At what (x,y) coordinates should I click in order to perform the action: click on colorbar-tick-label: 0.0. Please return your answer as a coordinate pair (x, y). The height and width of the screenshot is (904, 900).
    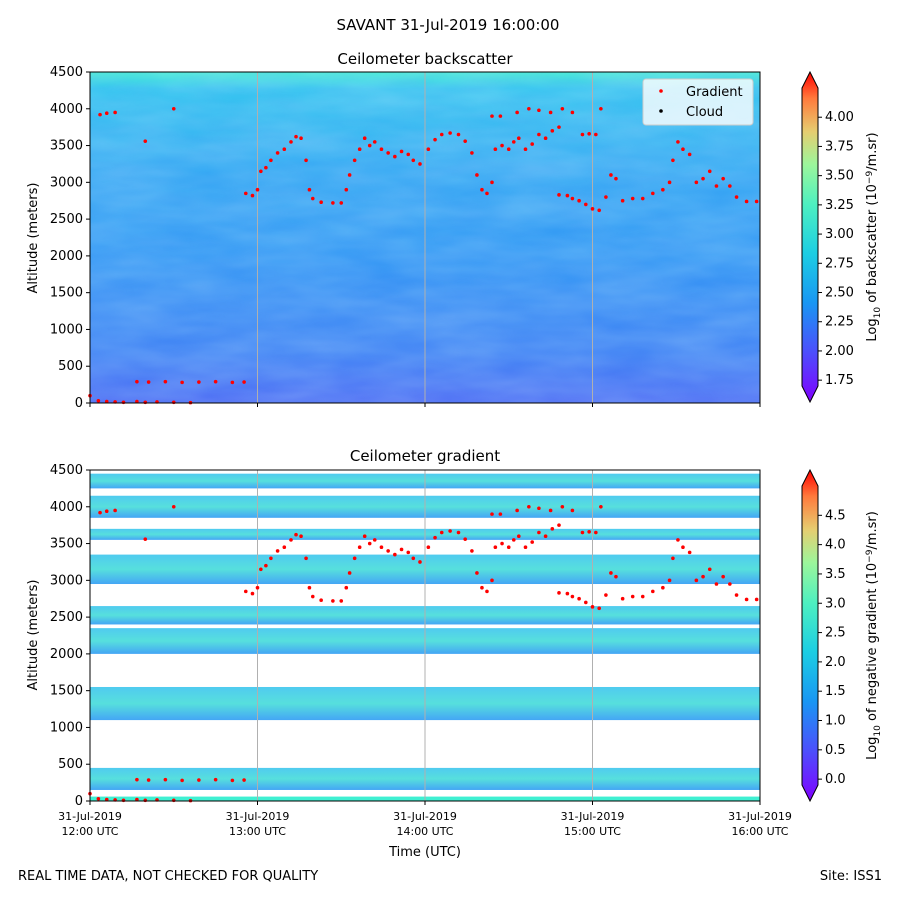
    Looking at the image, I should click on (835, 779).